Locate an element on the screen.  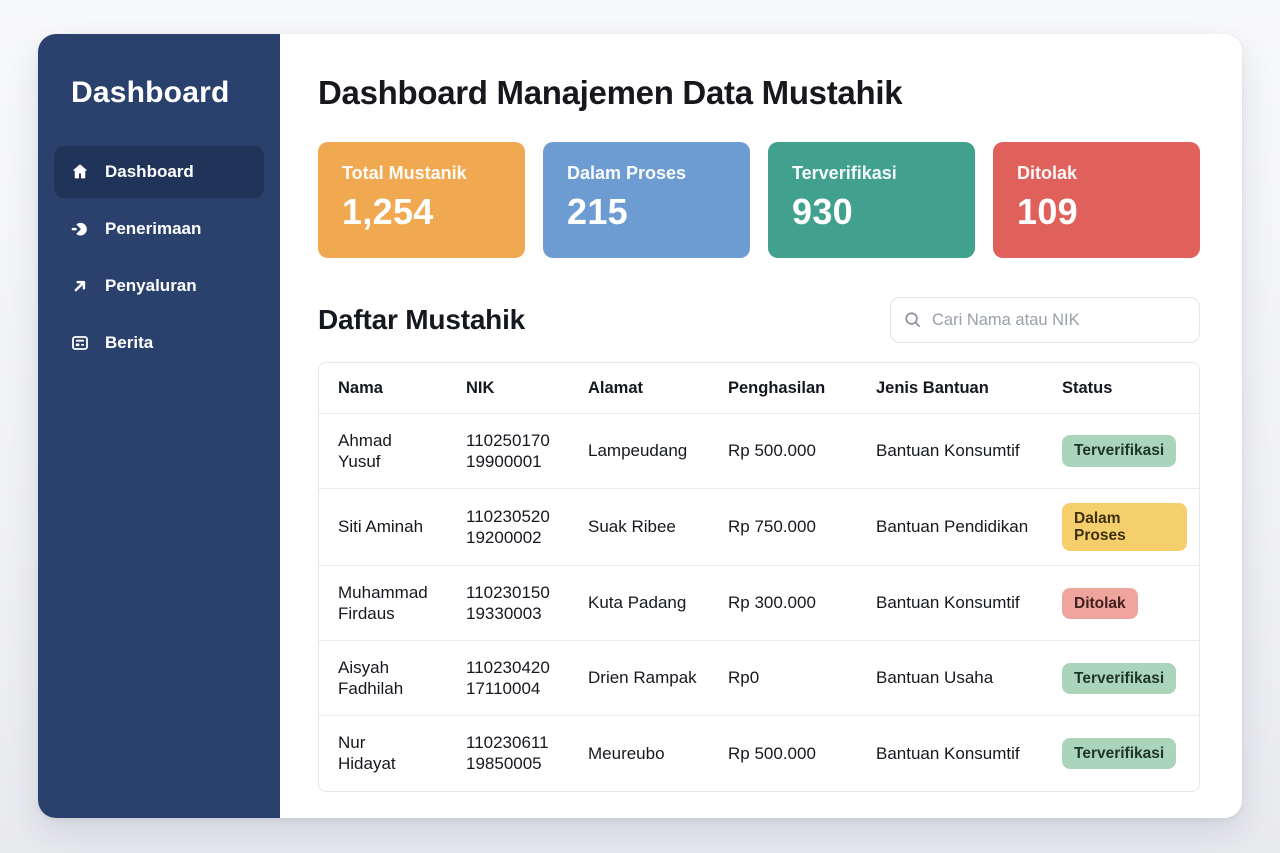
column-header-penghasilan: Penghasilan is located at coordinates (777, 388).